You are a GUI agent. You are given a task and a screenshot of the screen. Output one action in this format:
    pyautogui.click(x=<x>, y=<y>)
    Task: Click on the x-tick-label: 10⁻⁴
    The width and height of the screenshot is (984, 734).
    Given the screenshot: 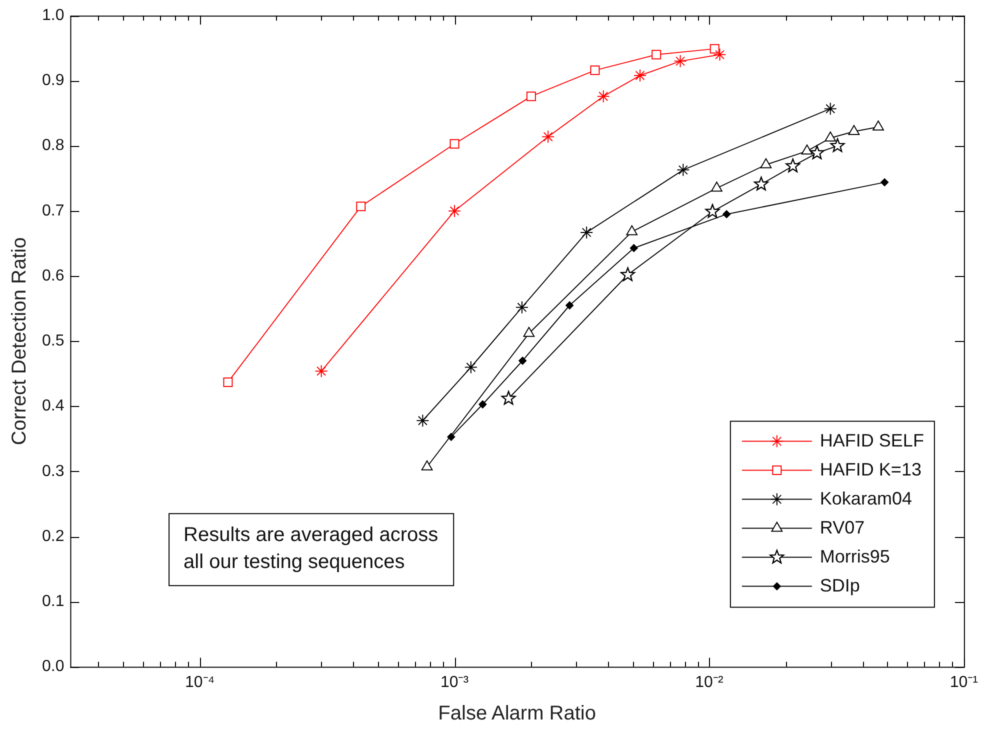 What is the action you would take?
    pyautogui.click(x=199, y=682)
    